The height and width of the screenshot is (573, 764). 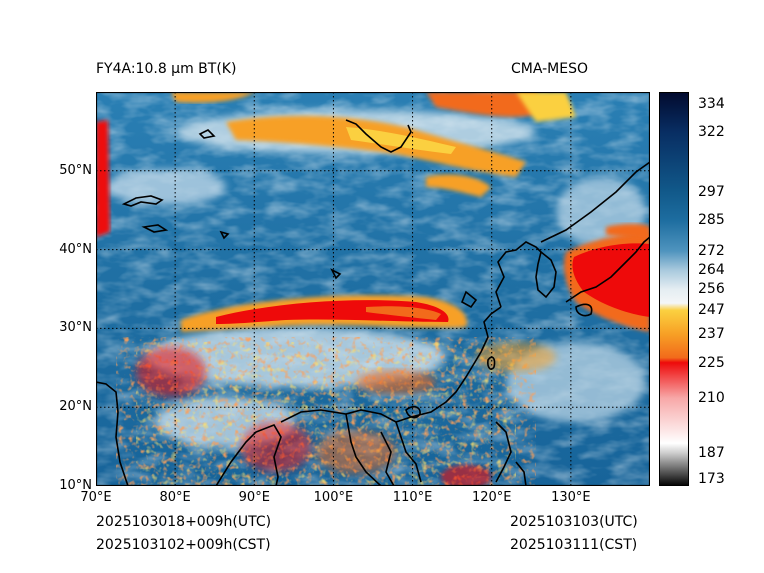 I want to click on colorbar-gradient, so click(x=674, y=289).